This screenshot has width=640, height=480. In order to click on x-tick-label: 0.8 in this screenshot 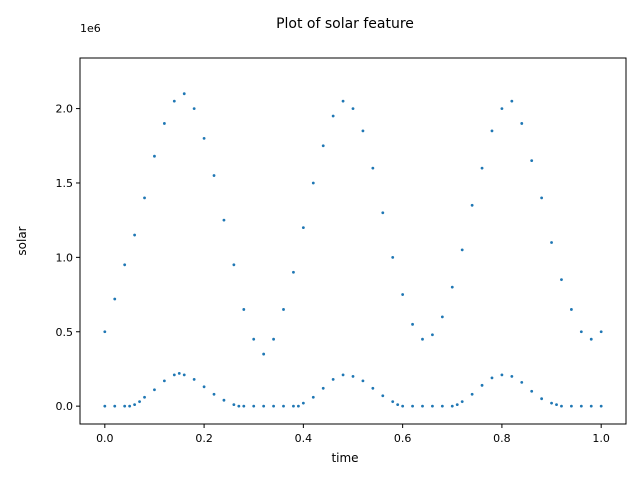, I will do `click(502, 438)`.